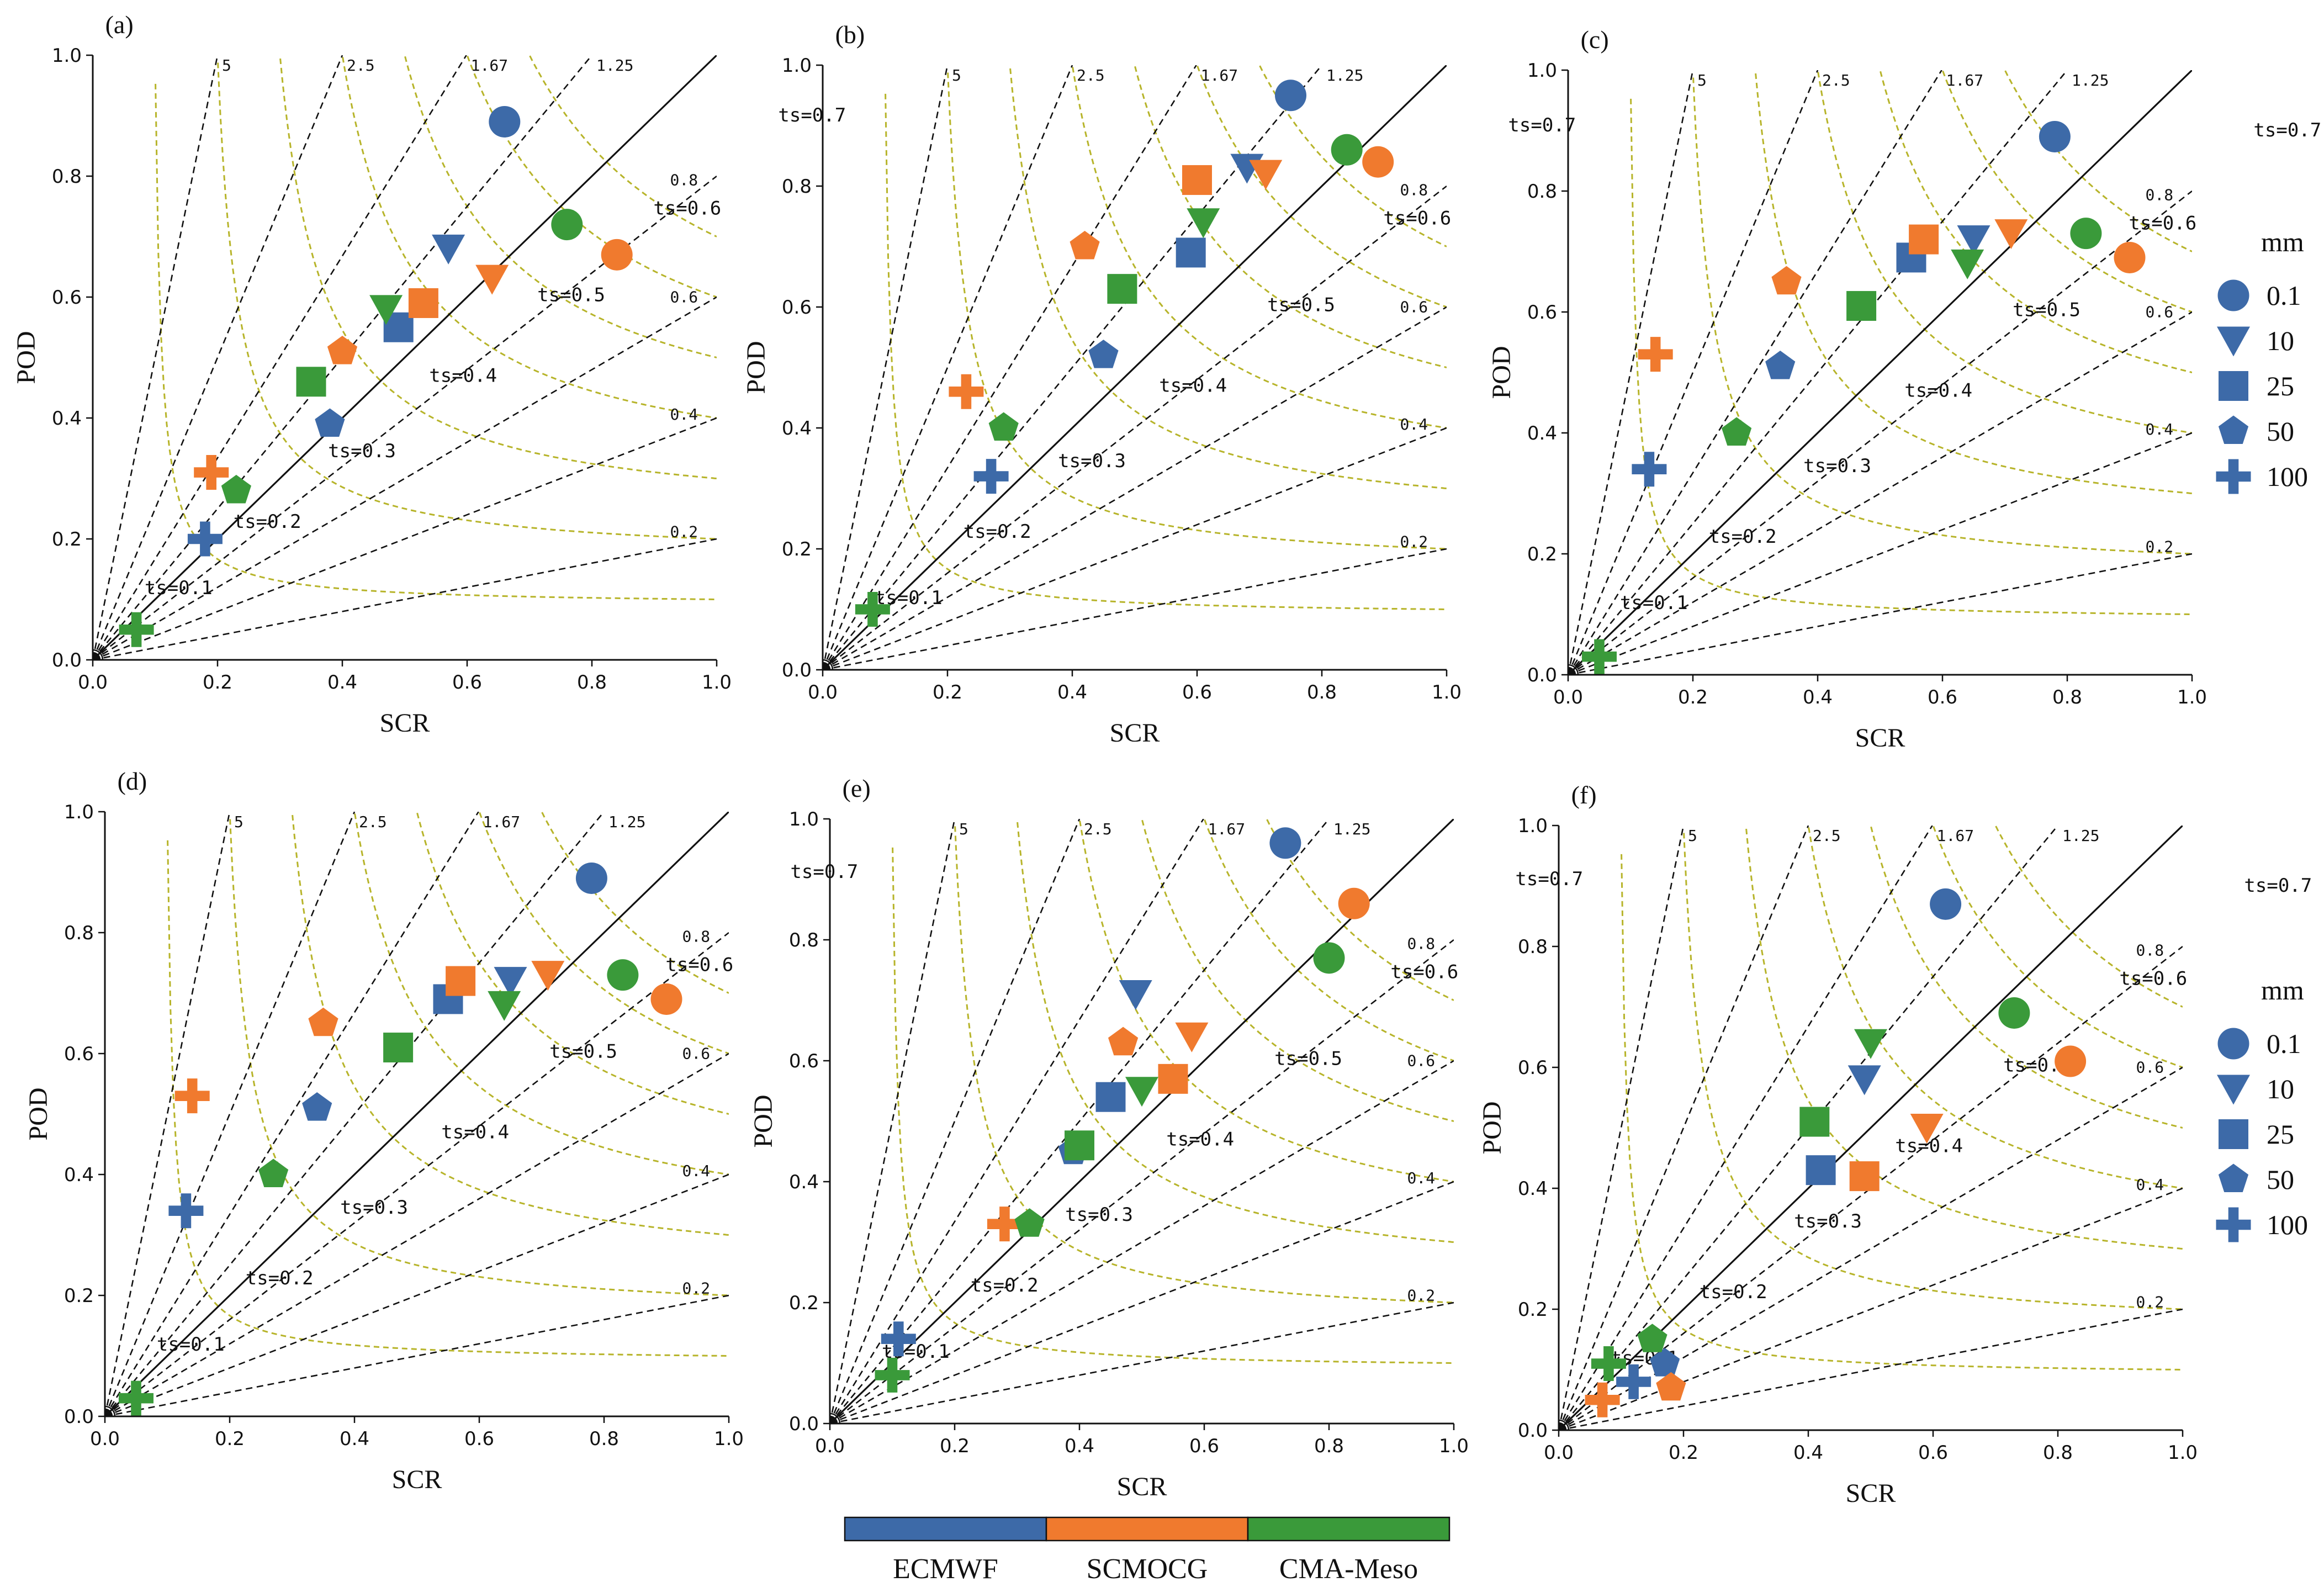  I want to click on x-tick-label: 0.4, so click(1818, 697).